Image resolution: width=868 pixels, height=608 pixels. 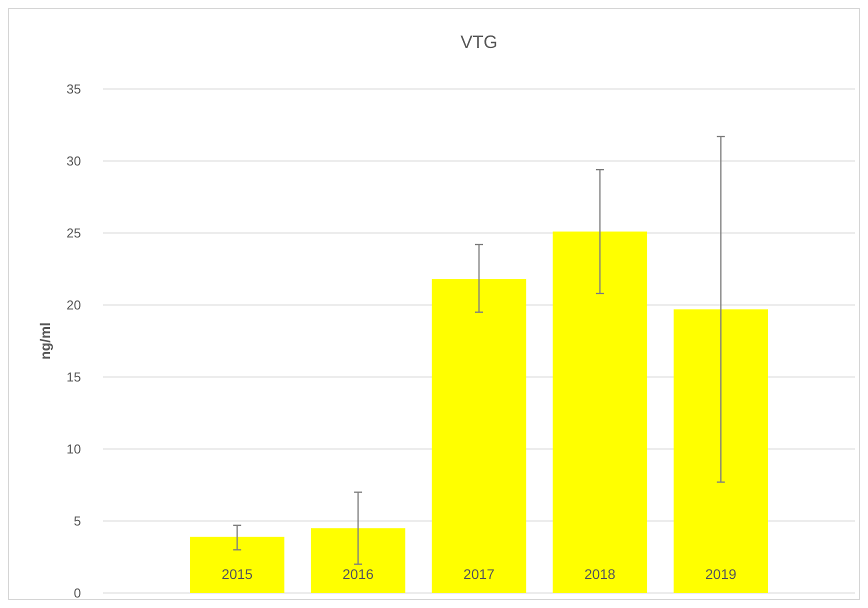 I want to click on y-axis-title: ng/ml, so click(x=45, y=341).